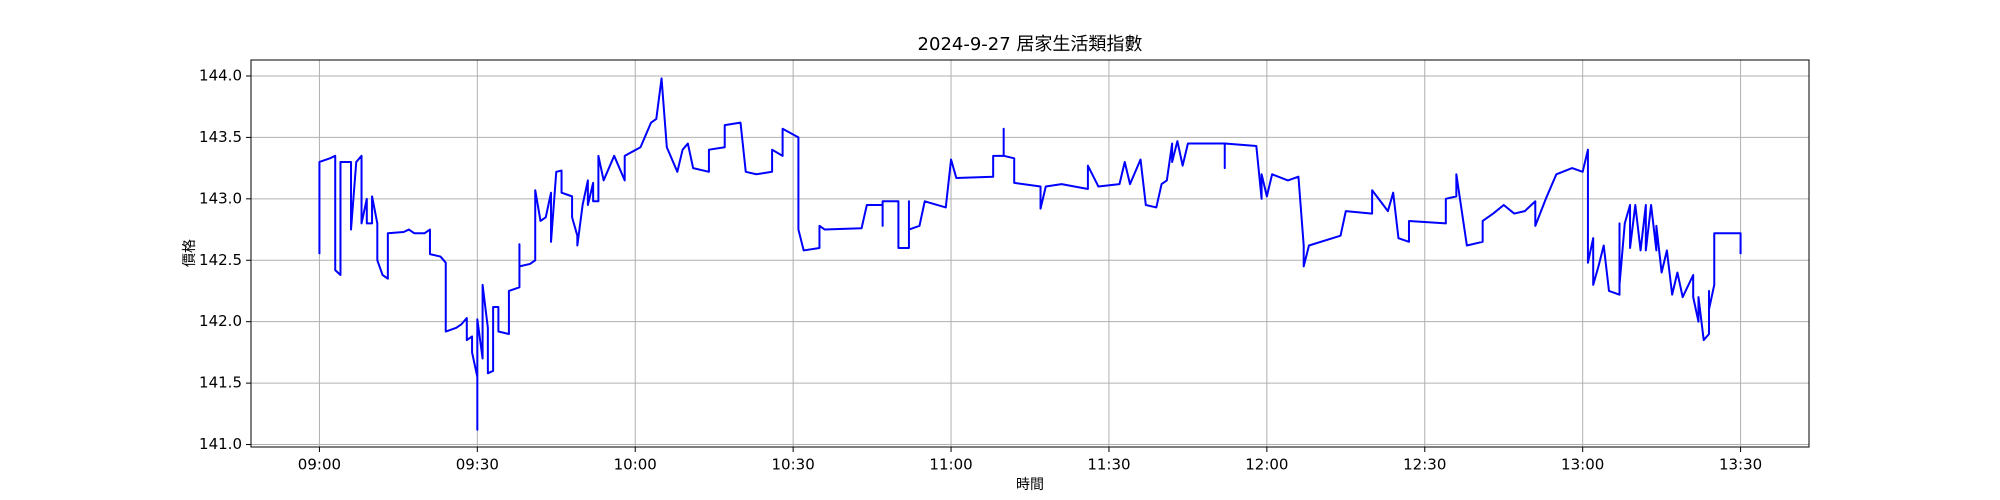 The width and height of the screenshot is (2000, 500). I want to click on y-tick-label: 144.0, so click(220, 75).